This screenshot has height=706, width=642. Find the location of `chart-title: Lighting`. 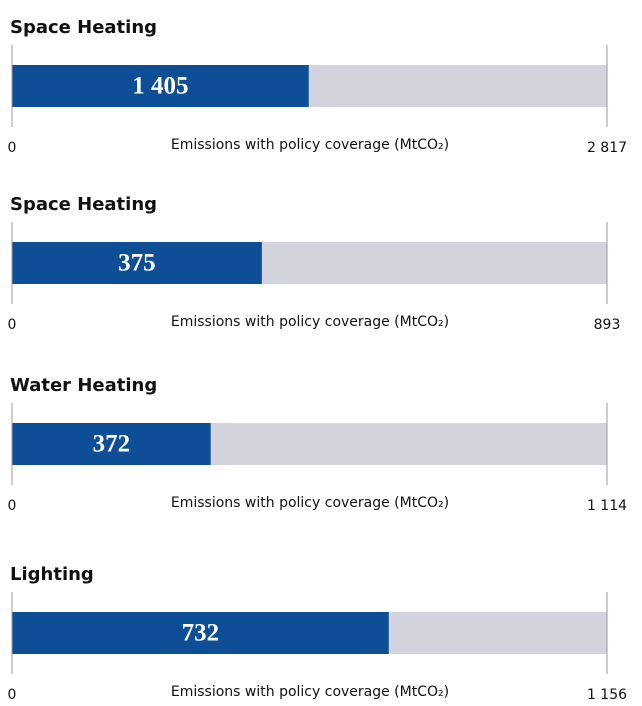

chart-title: Lighting is located at coordinates (52, 574).